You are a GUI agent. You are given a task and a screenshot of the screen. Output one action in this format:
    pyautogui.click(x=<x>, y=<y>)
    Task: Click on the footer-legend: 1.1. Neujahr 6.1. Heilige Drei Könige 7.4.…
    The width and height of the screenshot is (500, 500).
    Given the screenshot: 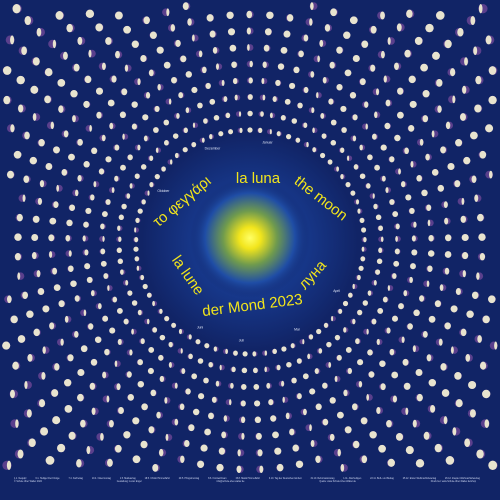 What is the action you would take?
    pyautogui.click(x=250, y=481)
    